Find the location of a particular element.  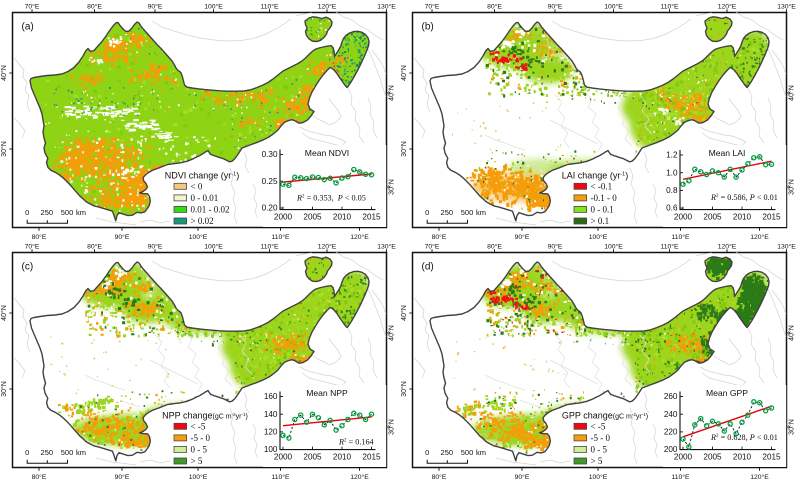

svg-text: (d) is located at coordinates (428, 267).